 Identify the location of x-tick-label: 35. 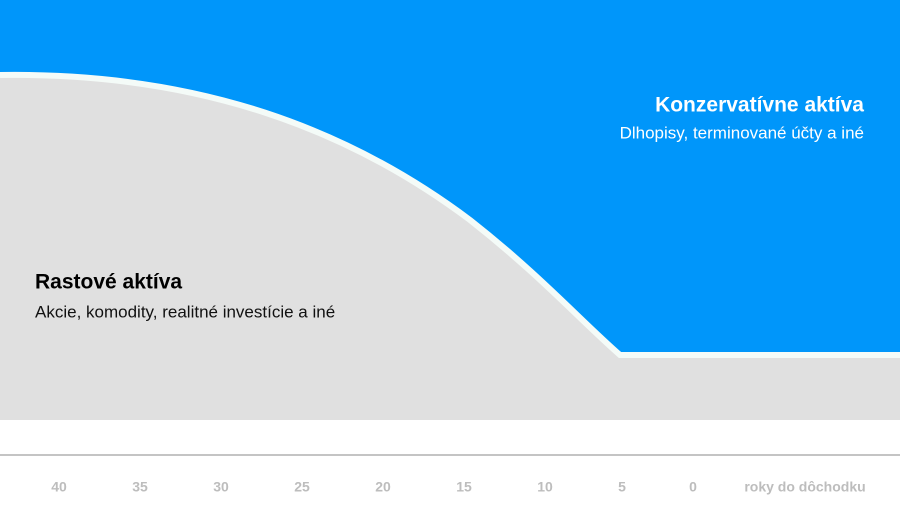
(140, 487).